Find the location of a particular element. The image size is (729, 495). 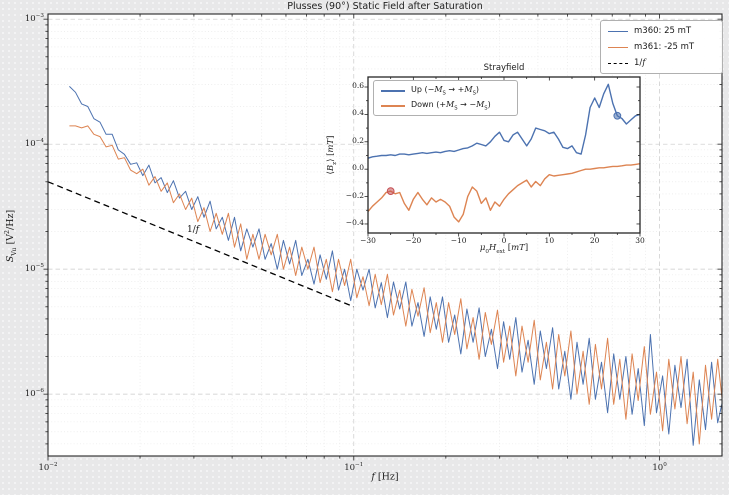

inset-legend-entry-down: Down (+MS → −MS) is located at coordinates (445, 105).